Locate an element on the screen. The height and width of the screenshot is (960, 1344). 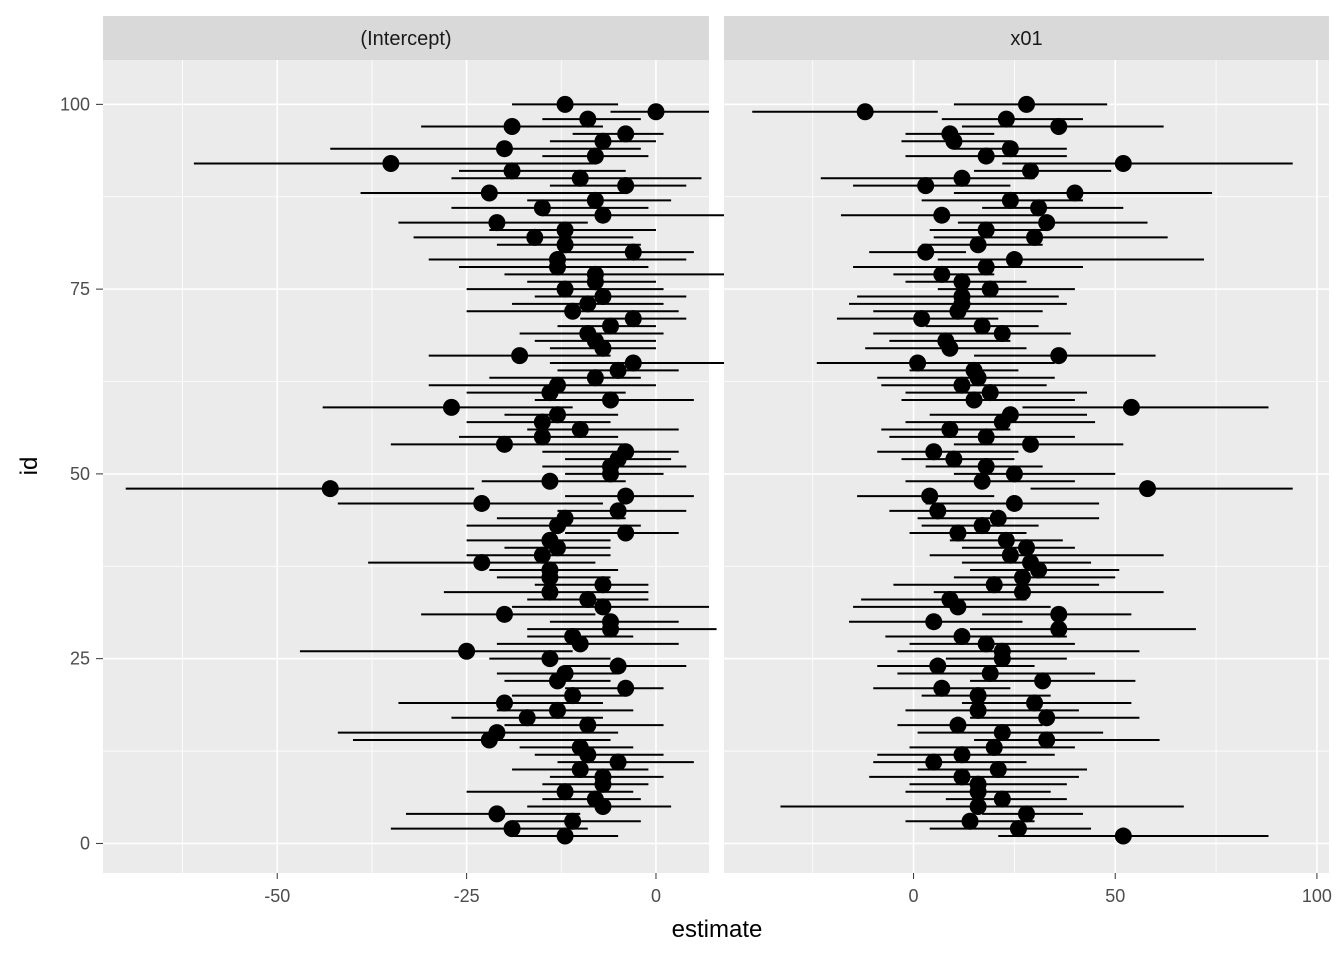
y-tick-label: 25 is located at coordinates (80, 659).